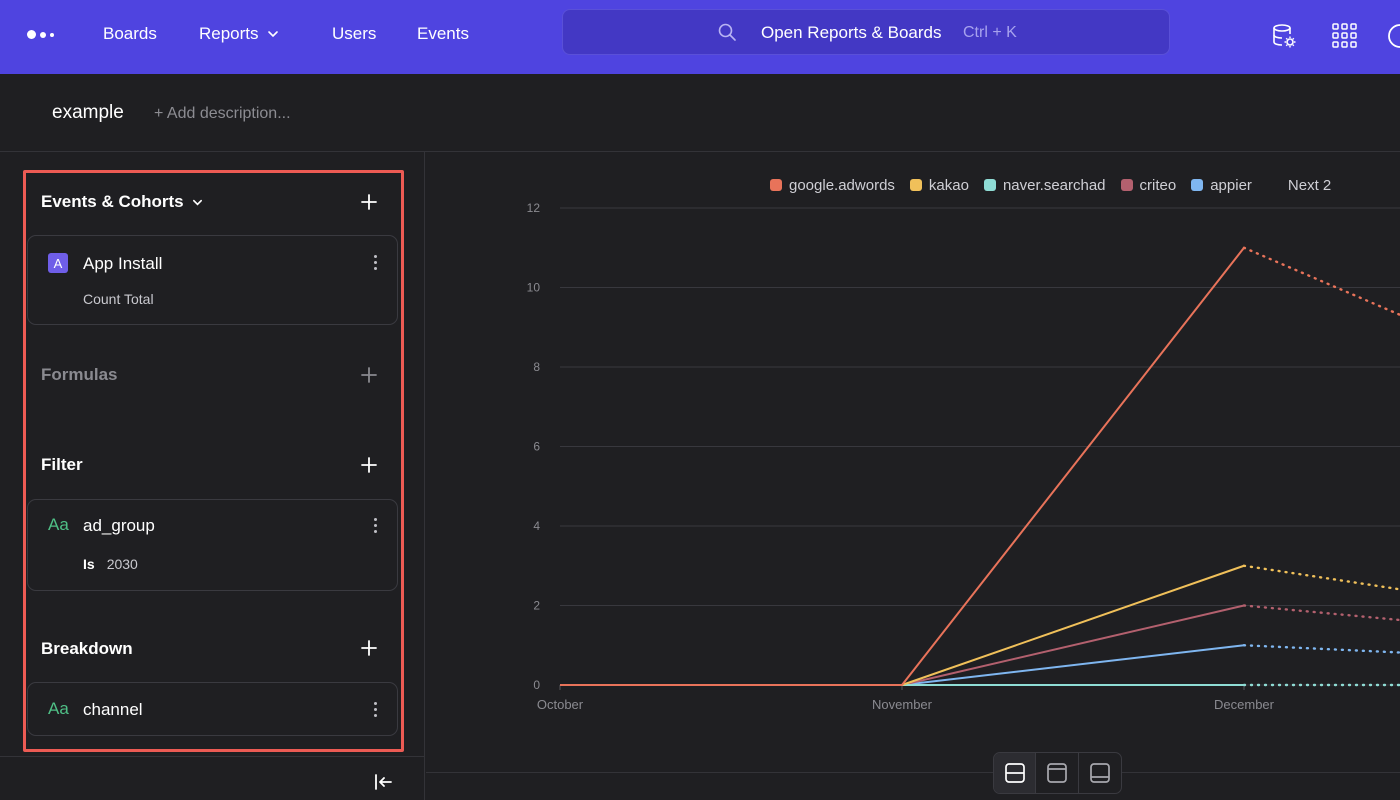  What do you see at coordinates (1345, 36) in the screenshot?
I see `app-grid-icon` at bounding box center [1345, 36].